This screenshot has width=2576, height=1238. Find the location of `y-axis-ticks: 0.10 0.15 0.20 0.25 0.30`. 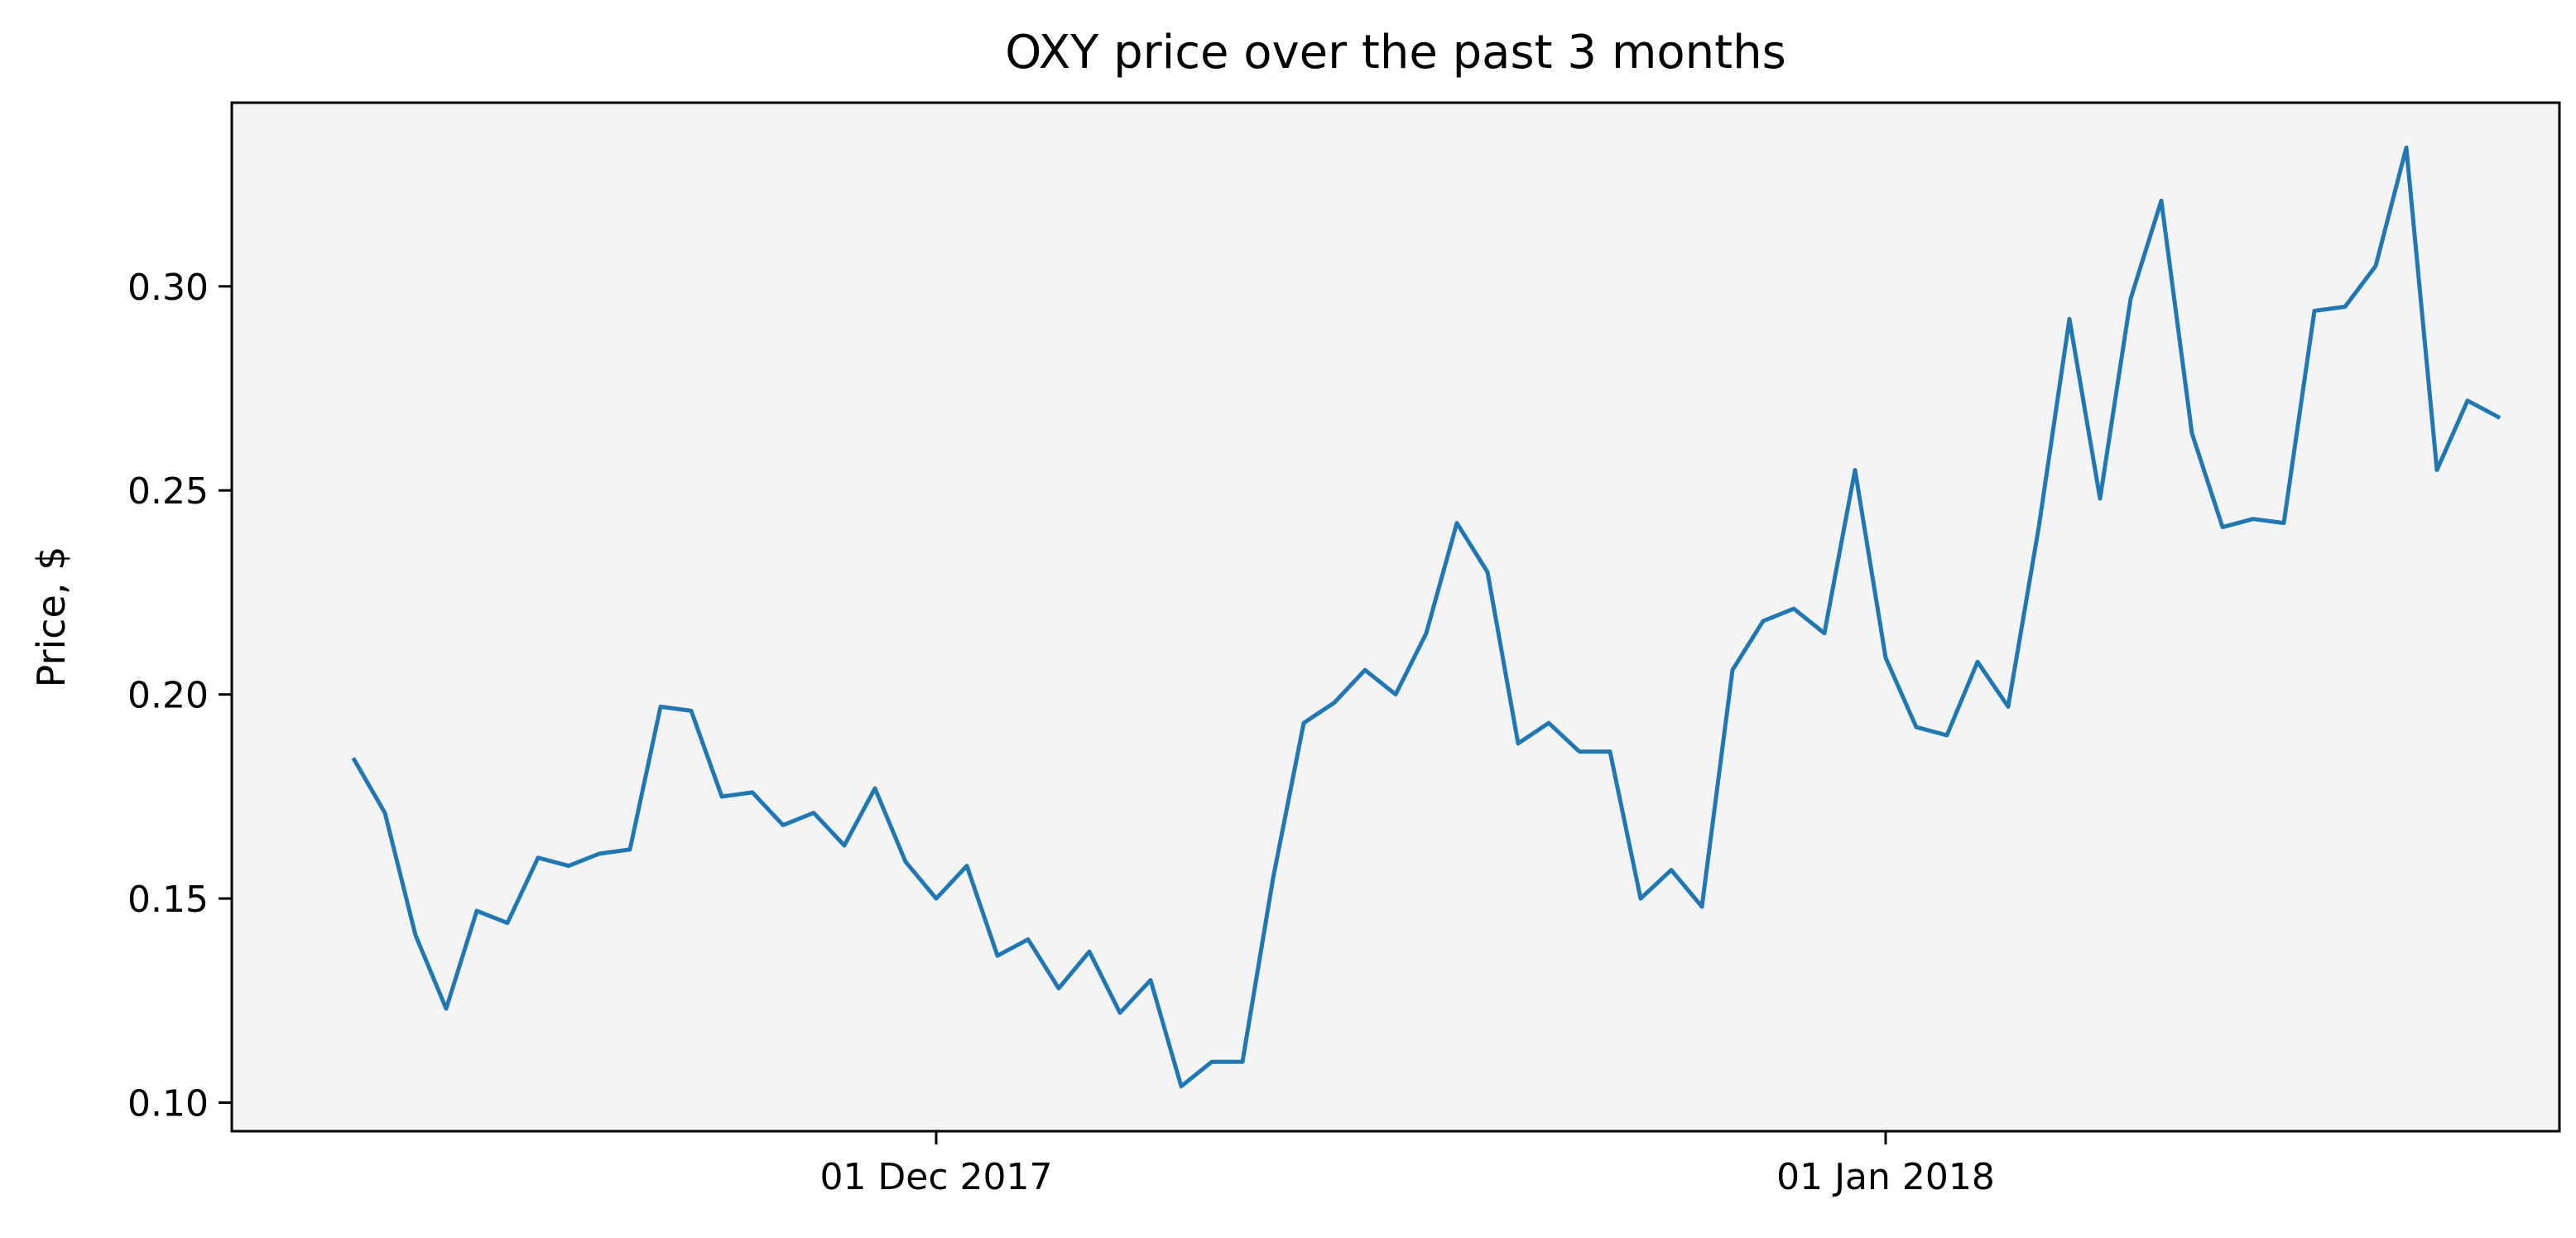

y-axis-ticks: 0.10 0.15 0.20 0.25 0.30 is located at coordinates (179, 696).